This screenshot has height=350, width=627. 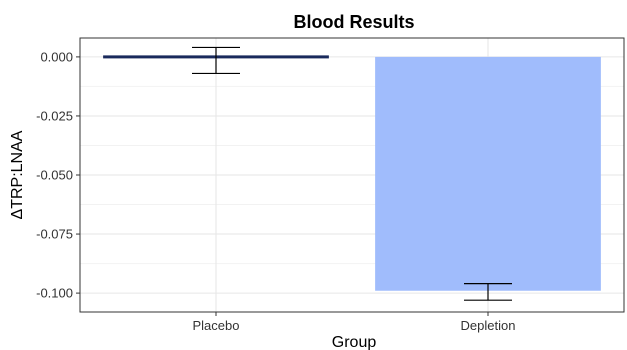 I want to click on x-tick-label: Depletion, so click(x=488, y=325).